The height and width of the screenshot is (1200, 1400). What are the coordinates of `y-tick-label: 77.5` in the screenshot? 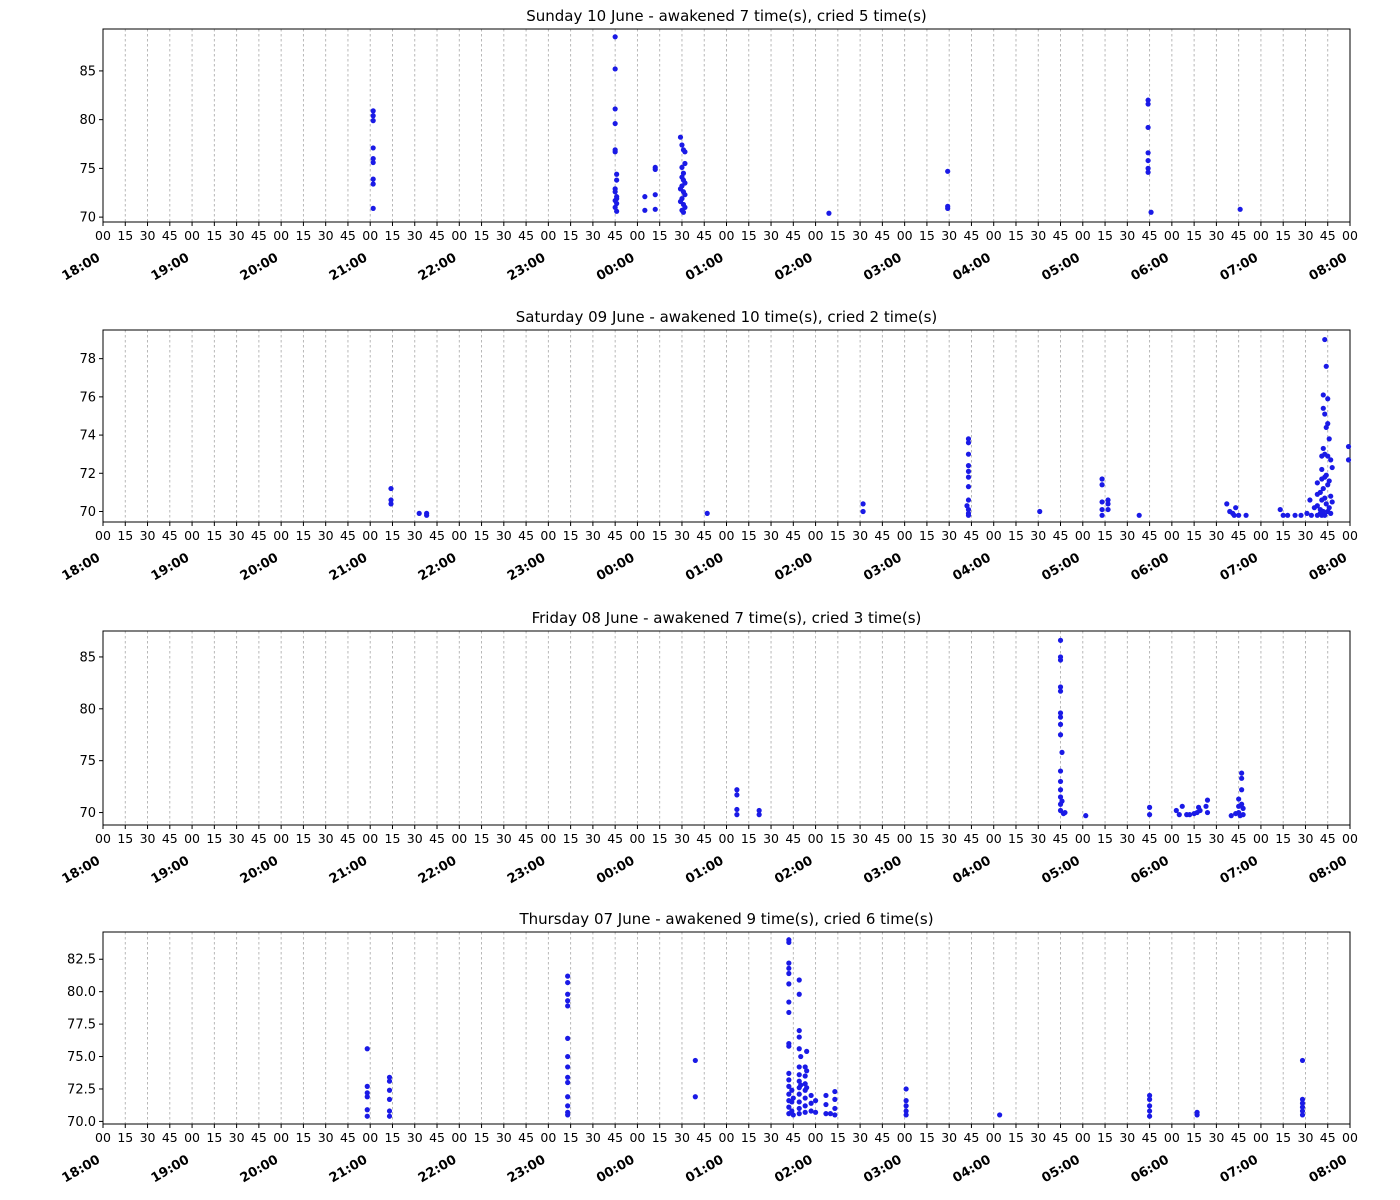 It's located at (81, 1025).